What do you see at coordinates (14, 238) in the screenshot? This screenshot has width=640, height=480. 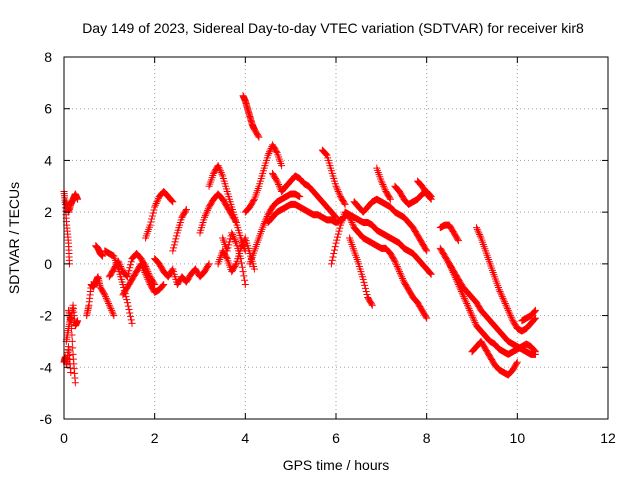 I see `y-axis-label: SDTVAR / TECUs` at bounding box center [14, 238].